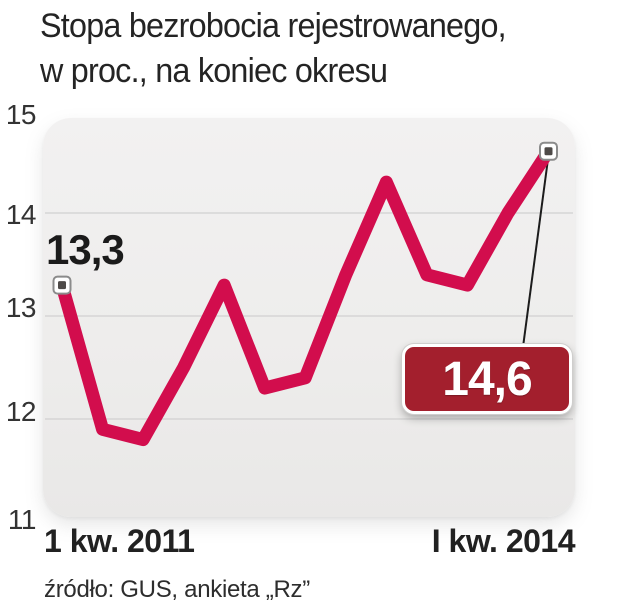 Image resolution: width=630 pixels, height=614 pixels. What do you see at coordinates (214, 71) in the screenshot?
I see `chart-title-line2: w proc., na koniec okresu` at bounding box center [214, 71].